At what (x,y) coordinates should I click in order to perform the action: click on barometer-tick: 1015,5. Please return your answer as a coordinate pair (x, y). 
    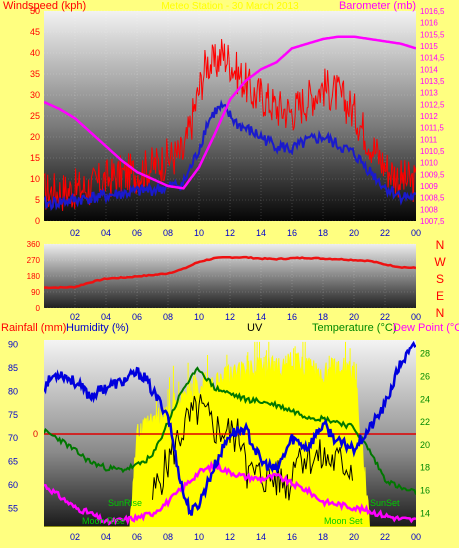
    Looking at the image, I should click on (432, 34).